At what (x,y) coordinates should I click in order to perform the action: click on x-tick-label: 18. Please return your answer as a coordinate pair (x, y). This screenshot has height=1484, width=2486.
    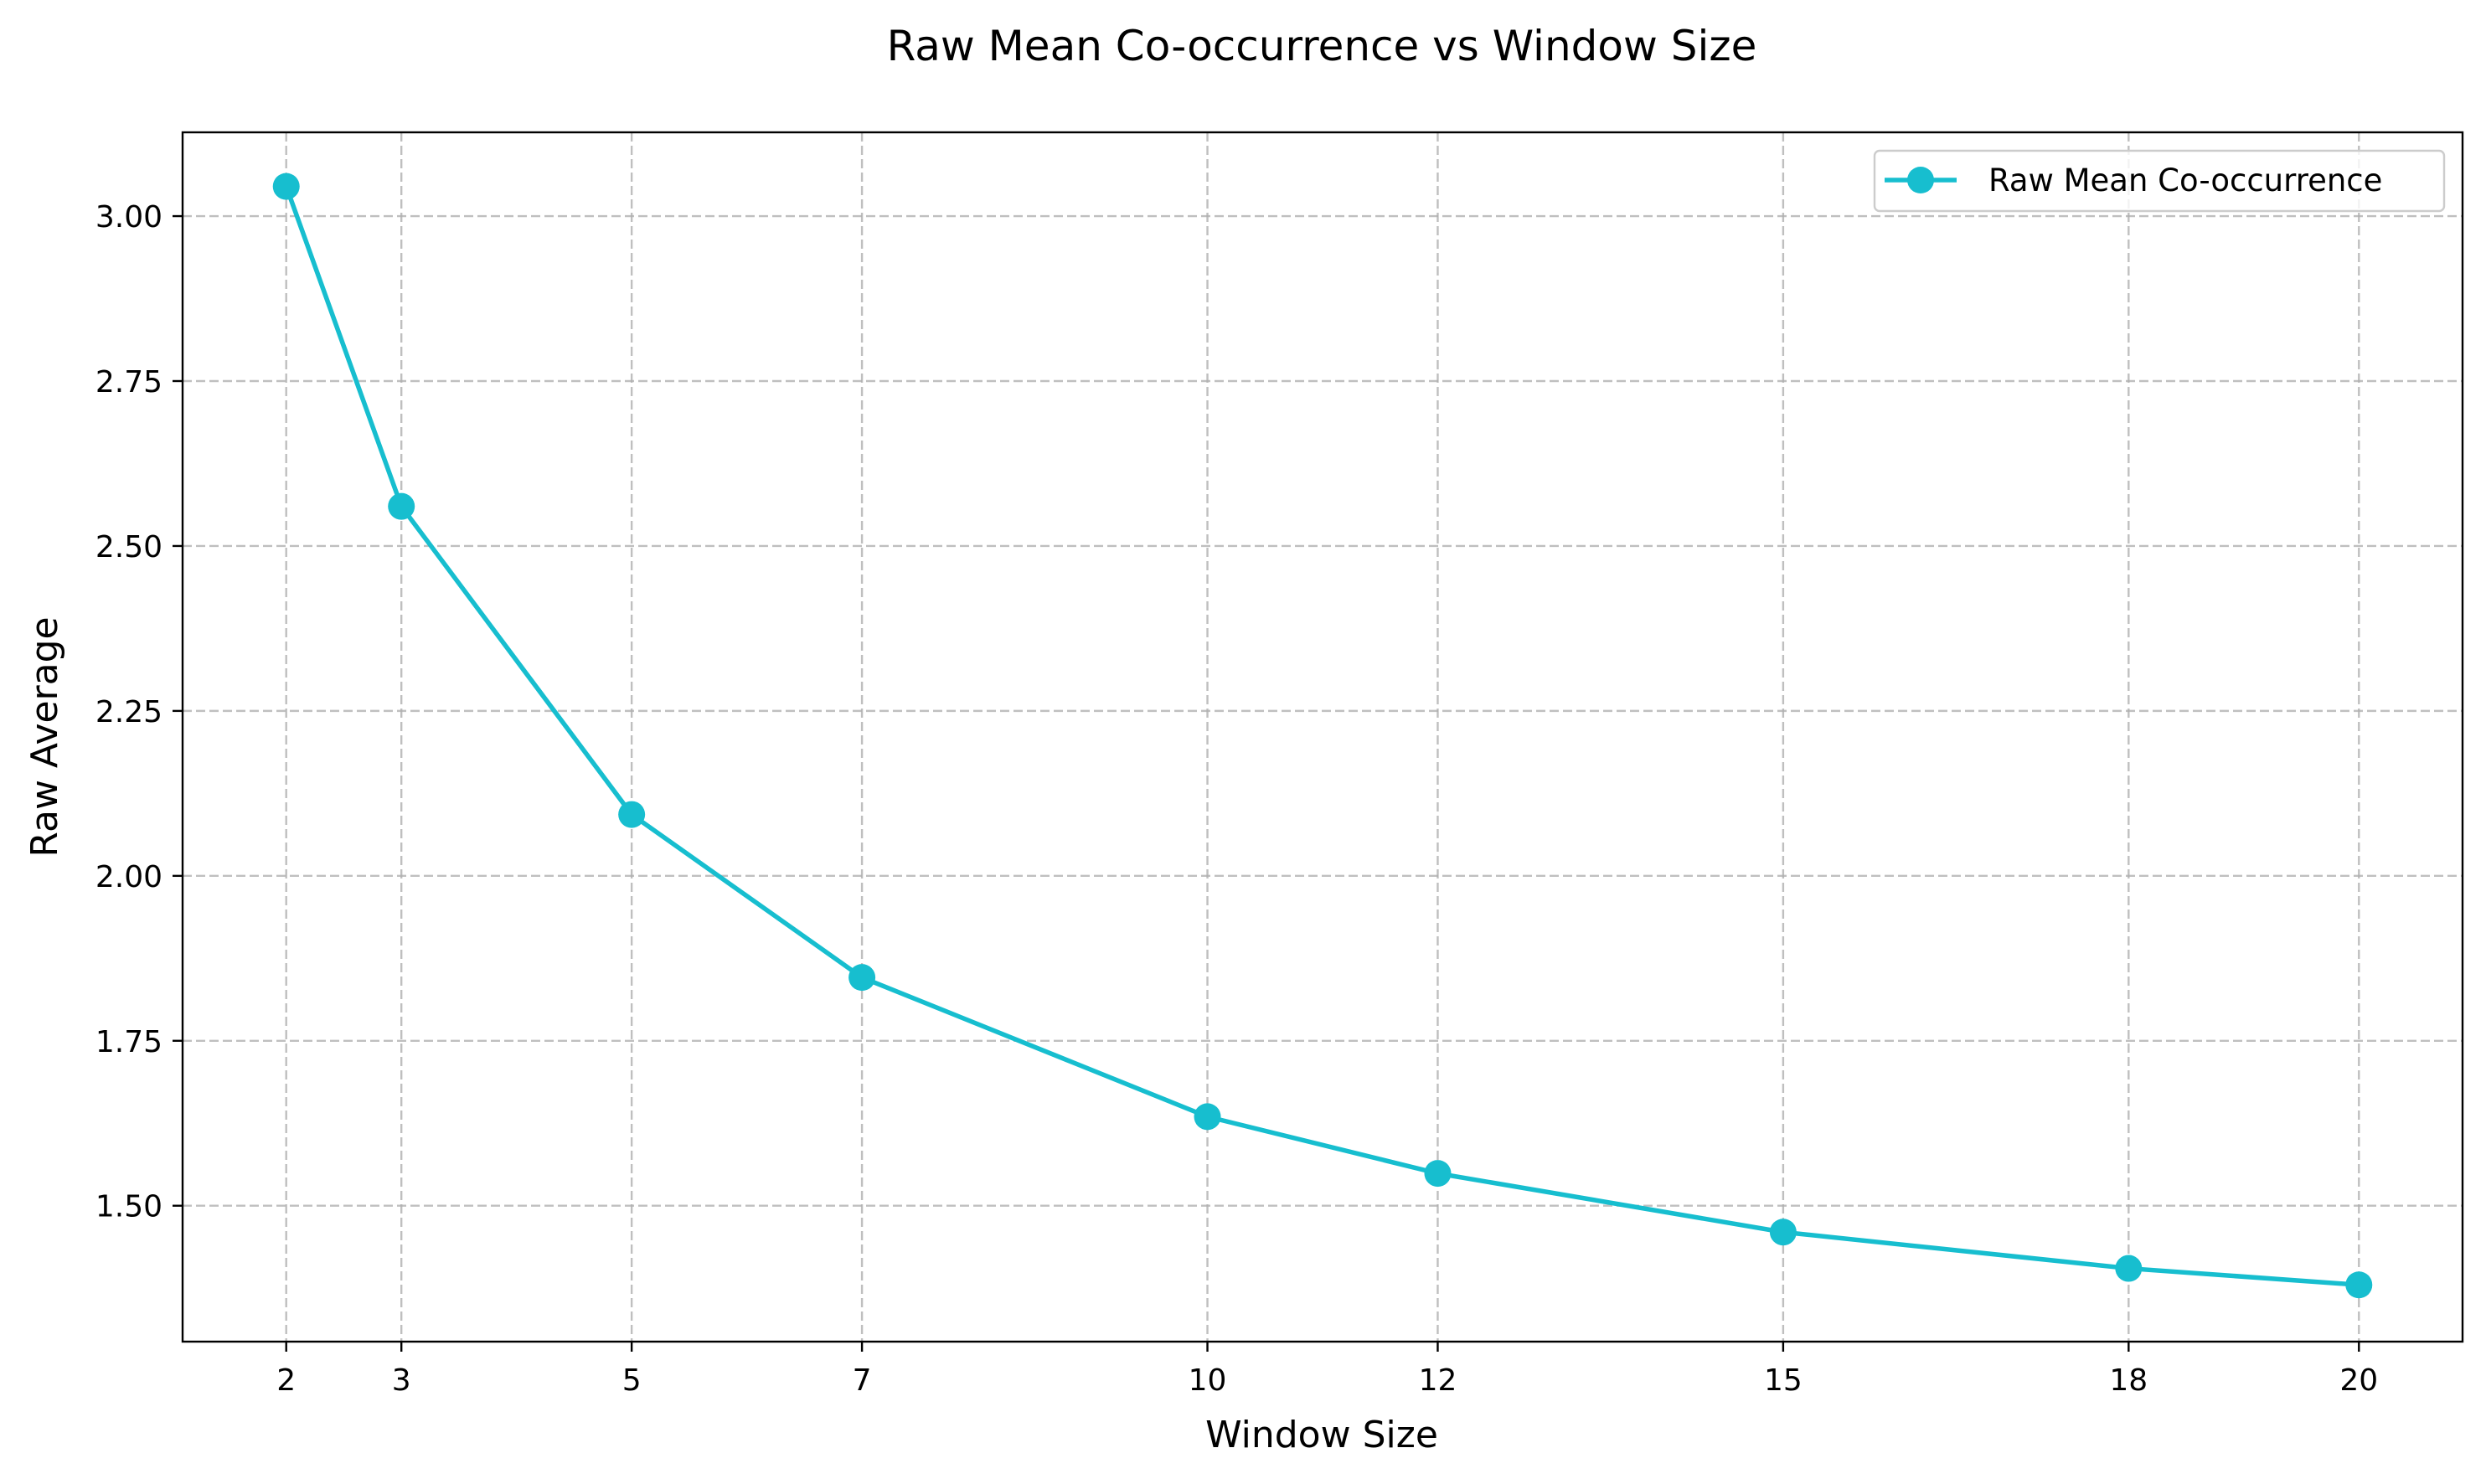
    Looking at the image, I should click on (2129, 1380).